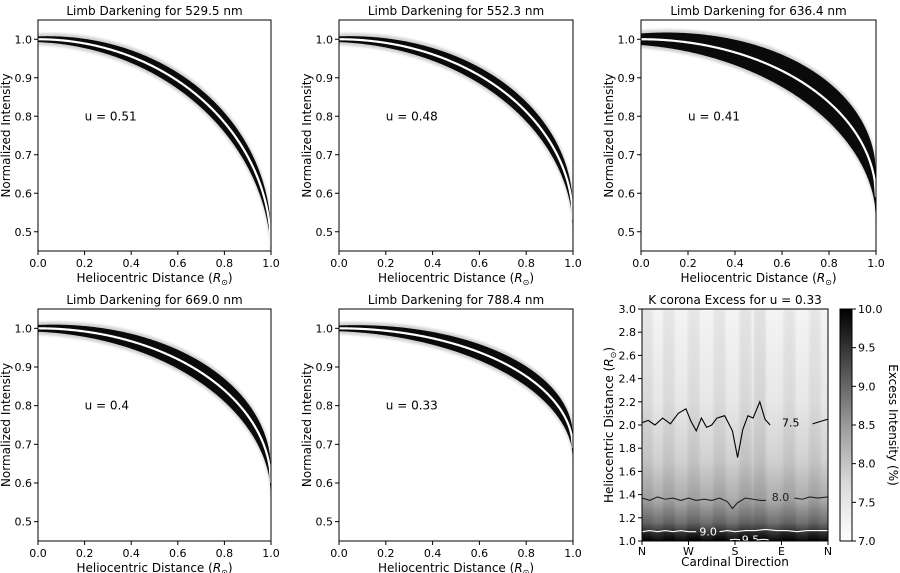 The height and width of the screenshot is (573, 900). Describe the element at coordinates (867, 386) in the screenshot. I see `colorbar-tick-label: 9.0` at that location.